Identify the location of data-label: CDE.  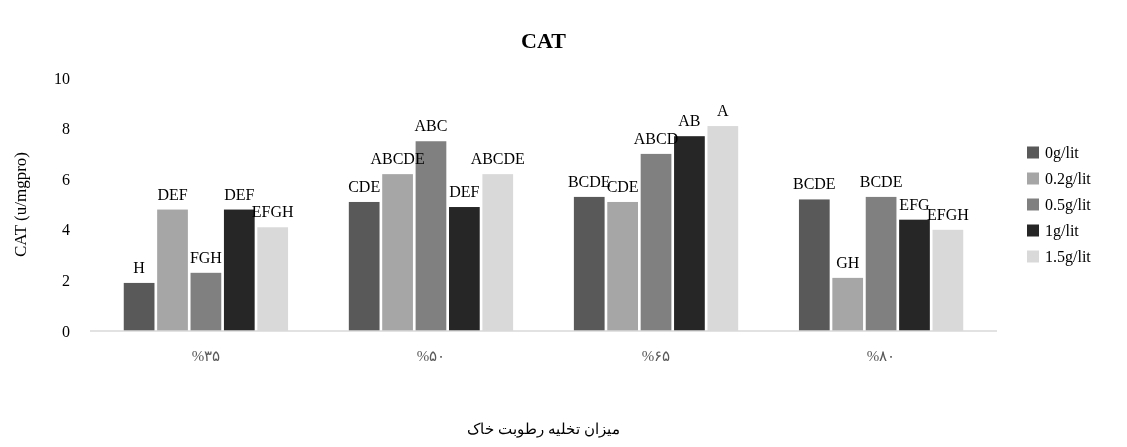
(364, 186).